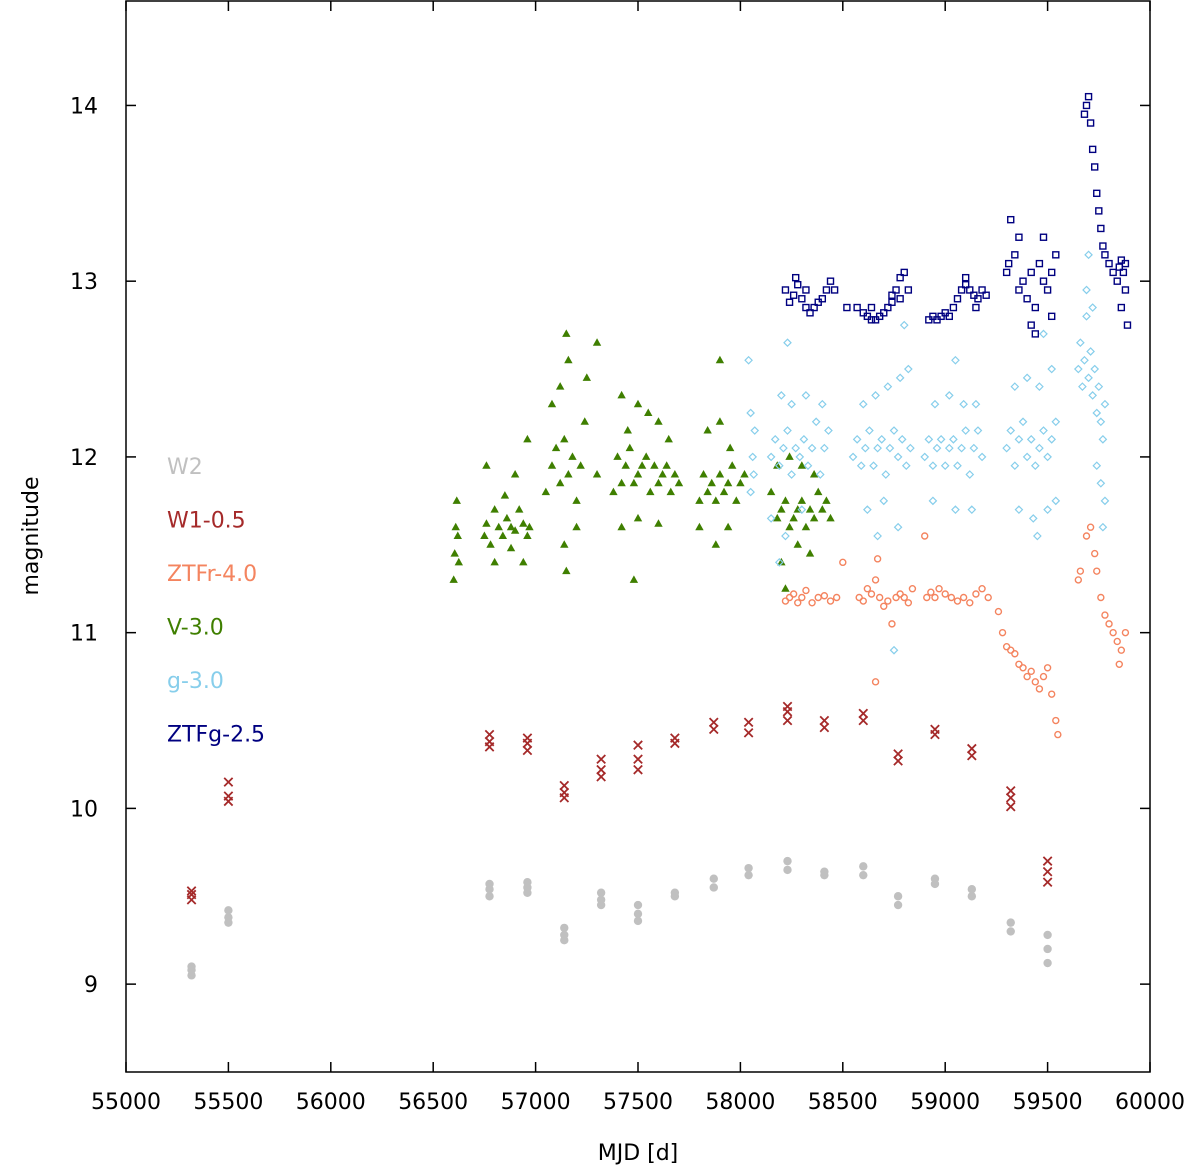 The image size is (1200, 1170). What do you see at coordinates (619, 918) in the screenshot?
I see `series-w2` at bounding box center [619, 918].